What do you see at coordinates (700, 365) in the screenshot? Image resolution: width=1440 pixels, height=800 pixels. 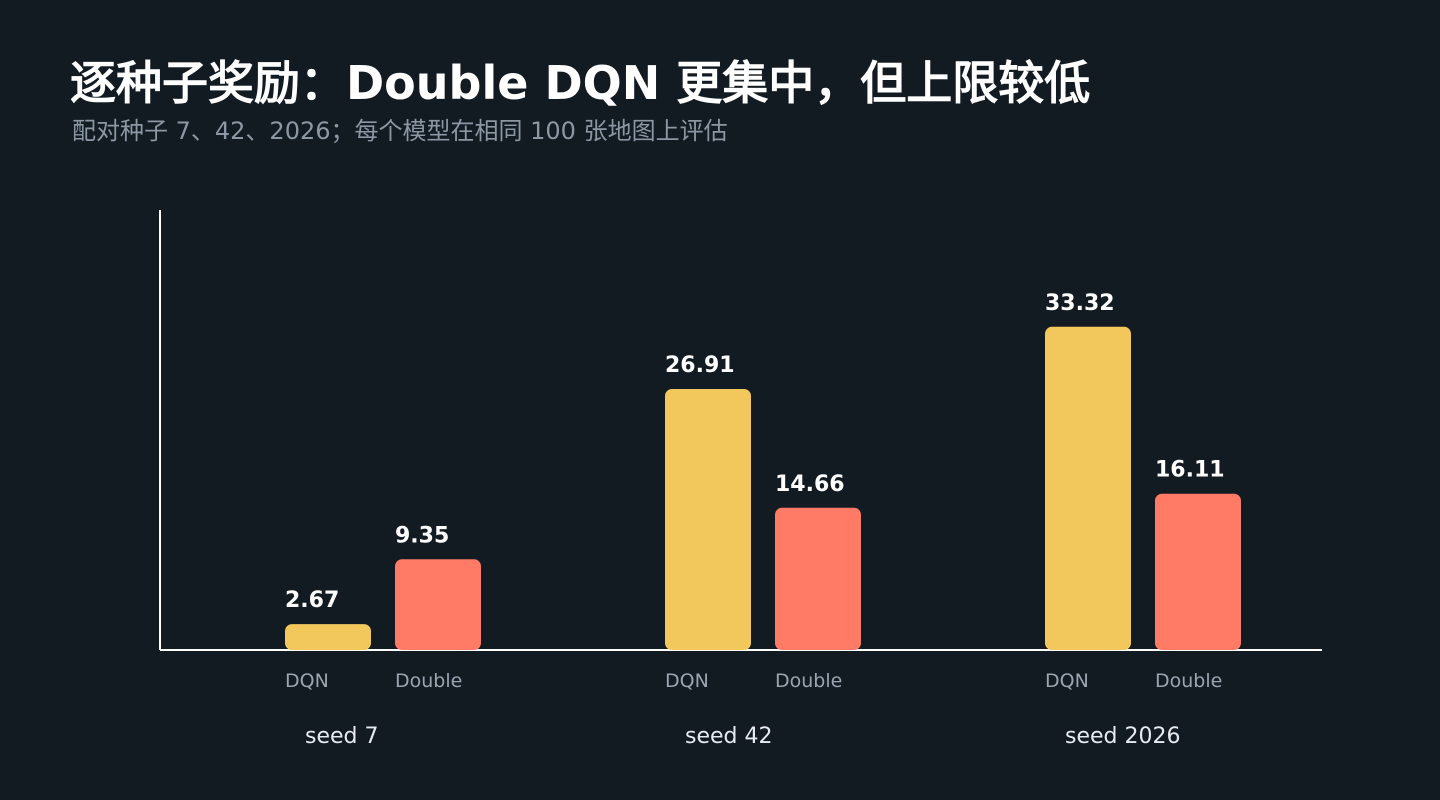 I see `value-label: 26.91` at bounding box center [700, 365].